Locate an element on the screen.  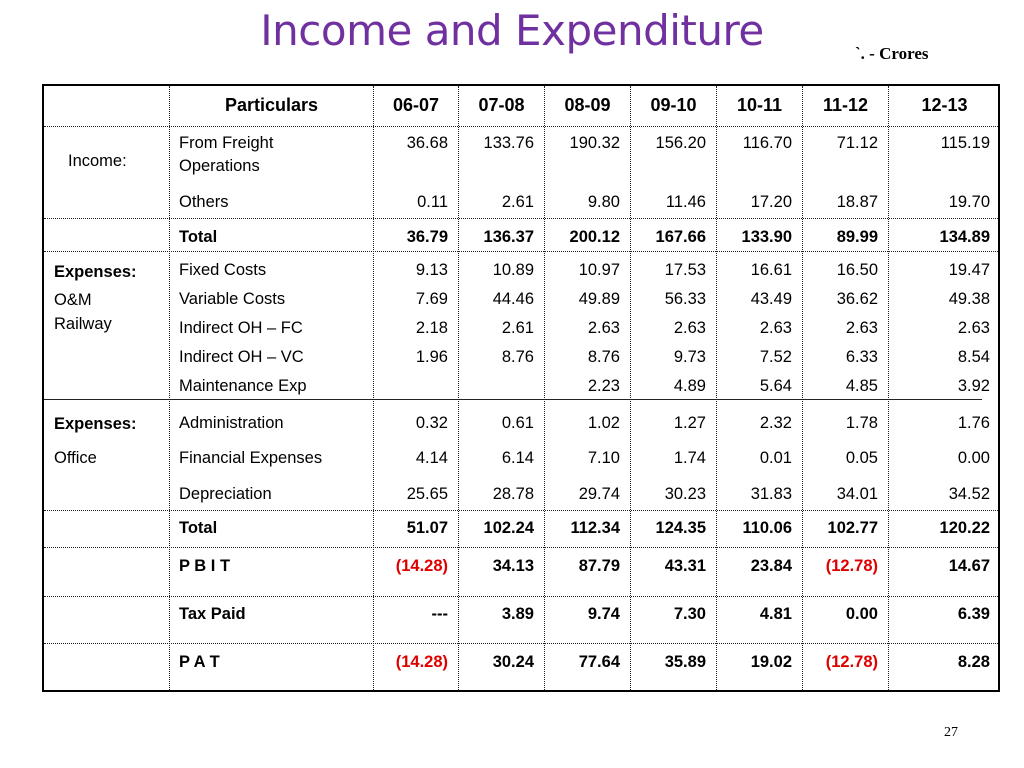
row-label: P A T is located at coordinates (199, 662).